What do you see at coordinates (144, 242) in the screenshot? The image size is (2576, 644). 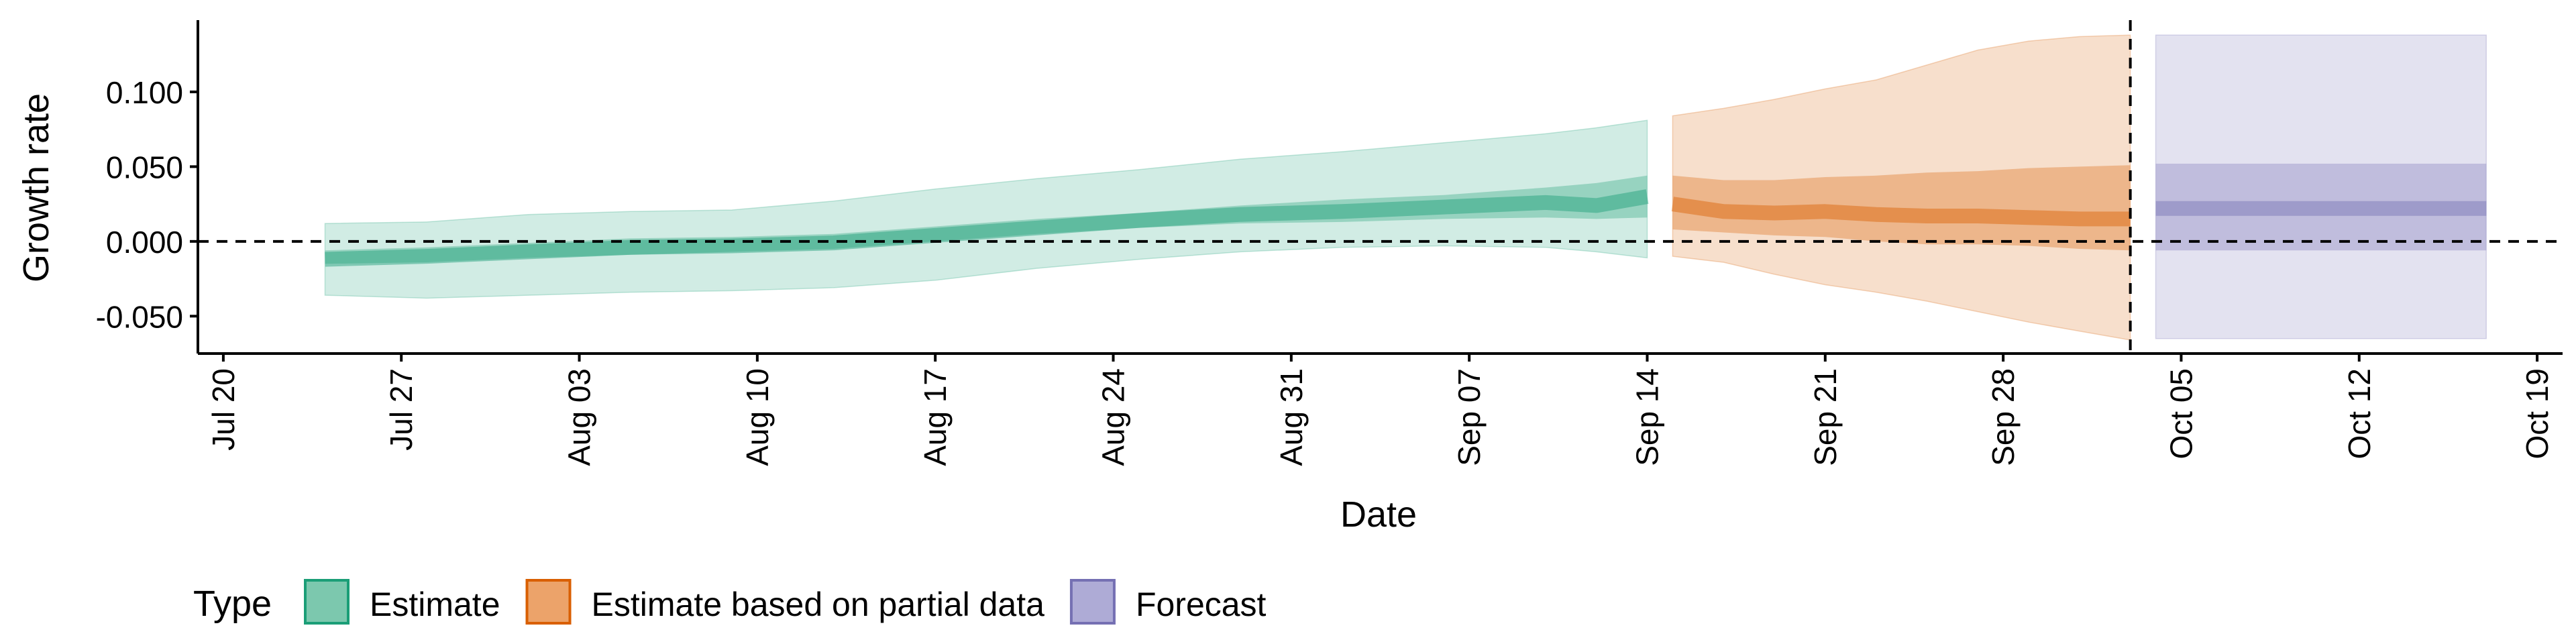 I see `y-tick-label: 0.000` at bounding box center [144, 242].